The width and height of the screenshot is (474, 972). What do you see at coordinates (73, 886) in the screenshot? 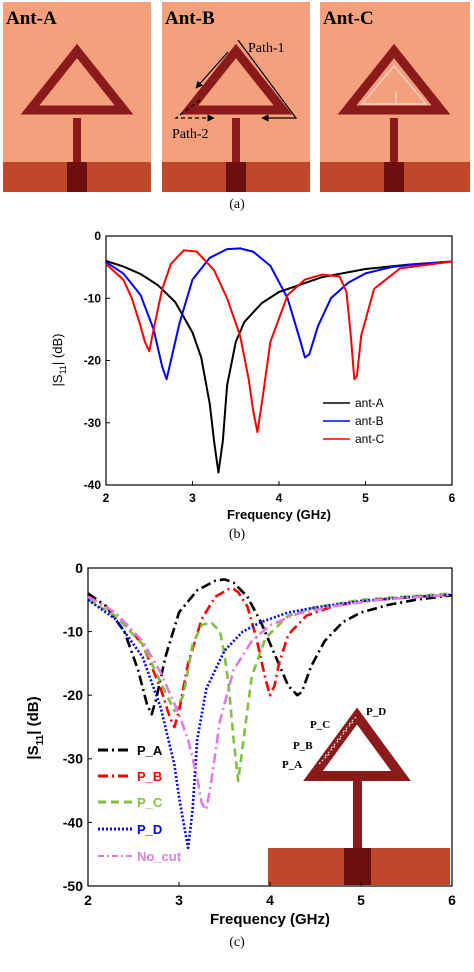
I see `y-tick-label: -50` at bounding box center [73, 886].